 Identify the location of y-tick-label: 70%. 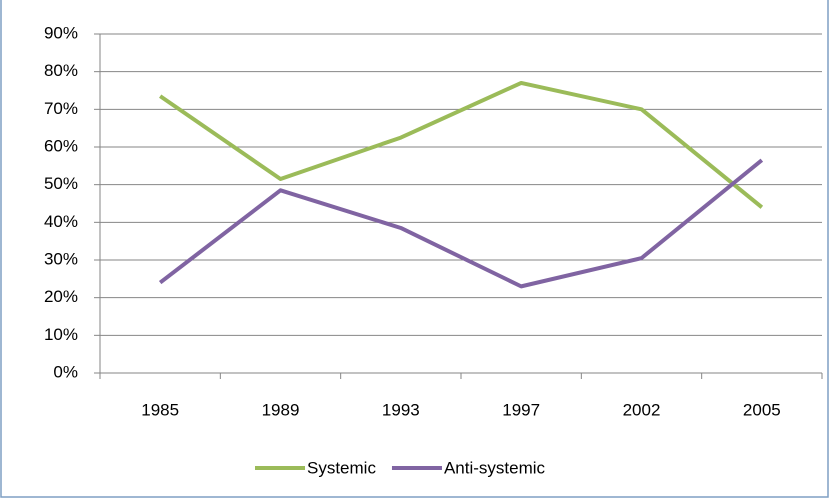
(61, 108).